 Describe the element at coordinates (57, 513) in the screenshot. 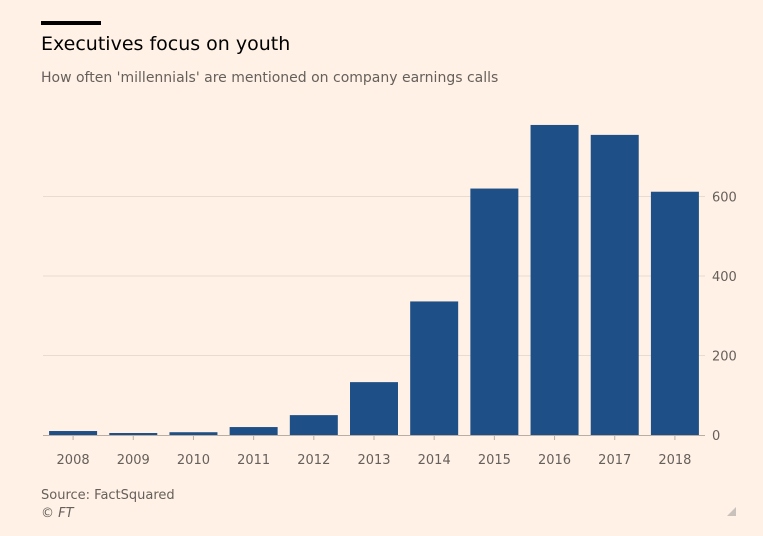

I see `copyright-note: © FT` at that location.